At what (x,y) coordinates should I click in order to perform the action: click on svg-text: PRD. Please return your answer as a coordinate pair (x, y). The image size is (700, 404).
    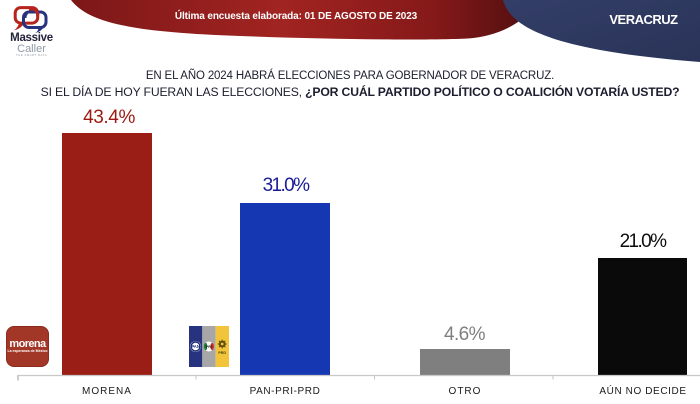
    Looking at the image, I should click on (222, 353).